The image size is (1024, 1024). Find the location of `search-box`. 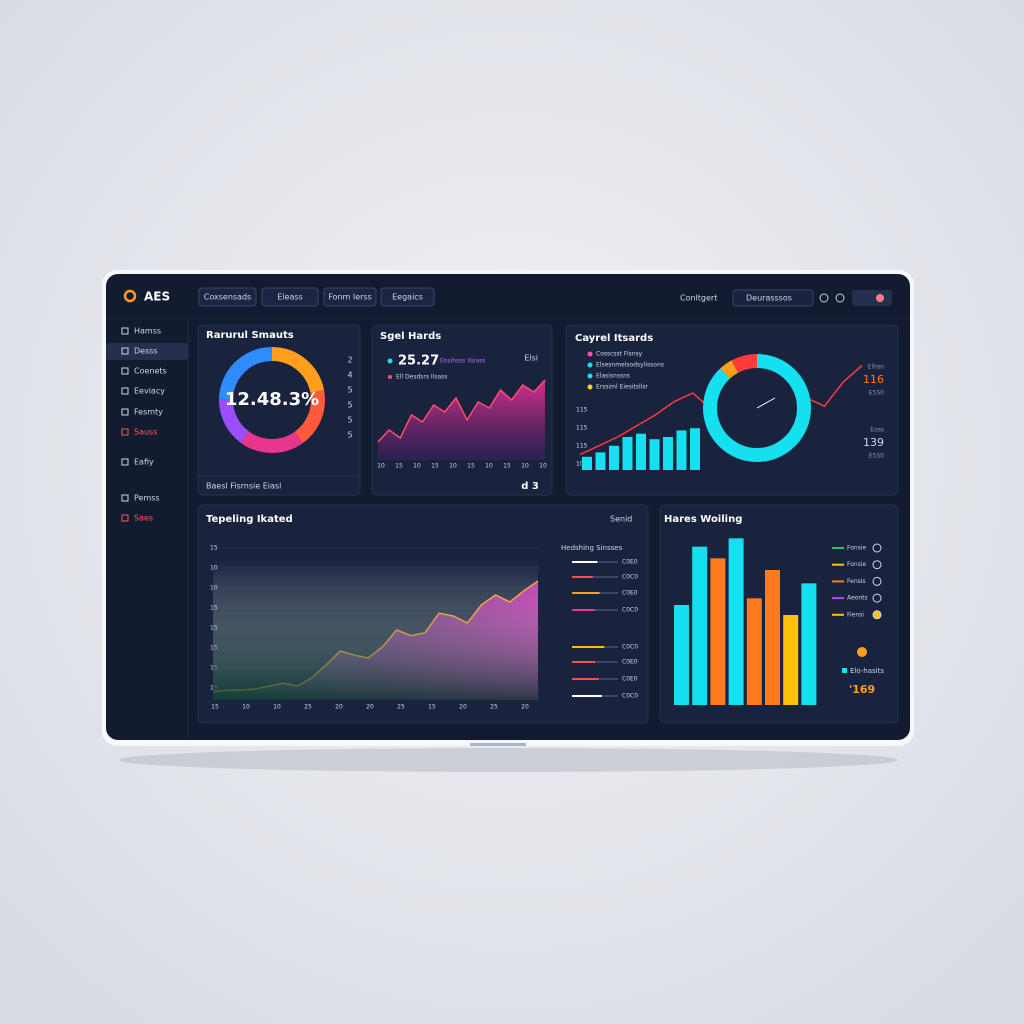

search-box is located at coordinates (773, 298).